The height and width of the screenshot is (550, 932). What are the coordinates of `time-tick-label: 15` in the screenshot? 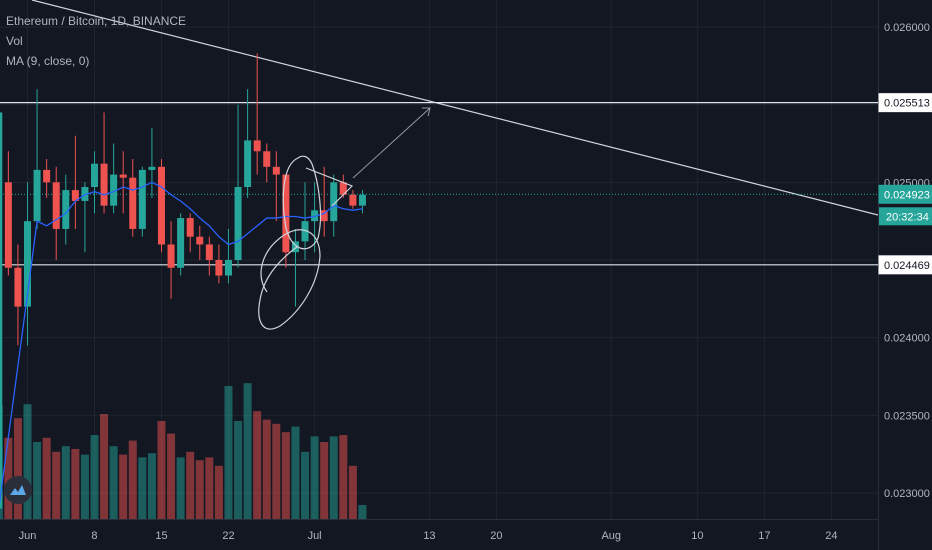 It's located at (161, 536).